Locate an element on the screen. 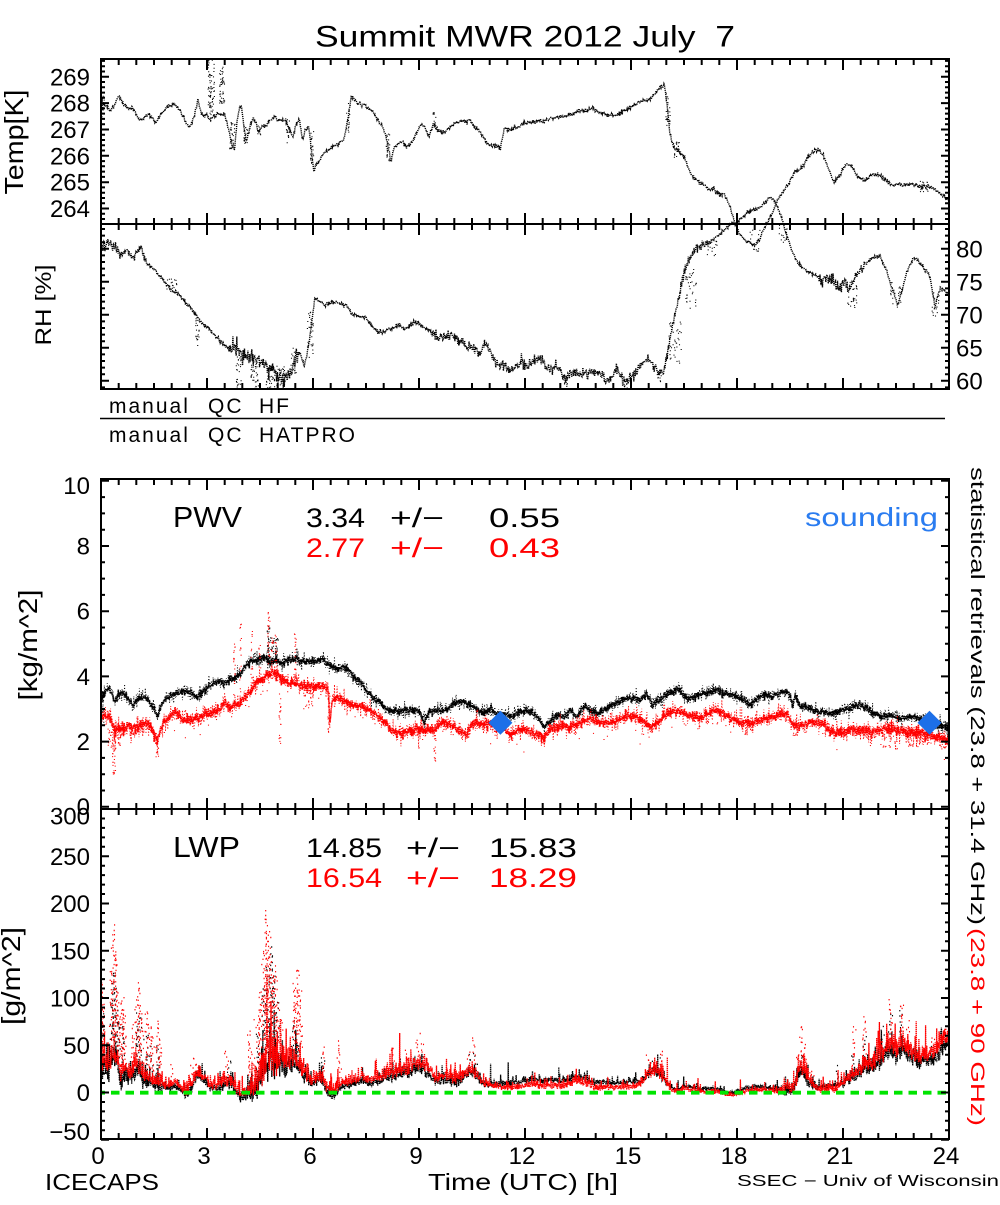 The width and height of the screenshot is (1000, 1205). svg-text: 75 is located at coordinates (969, 282).